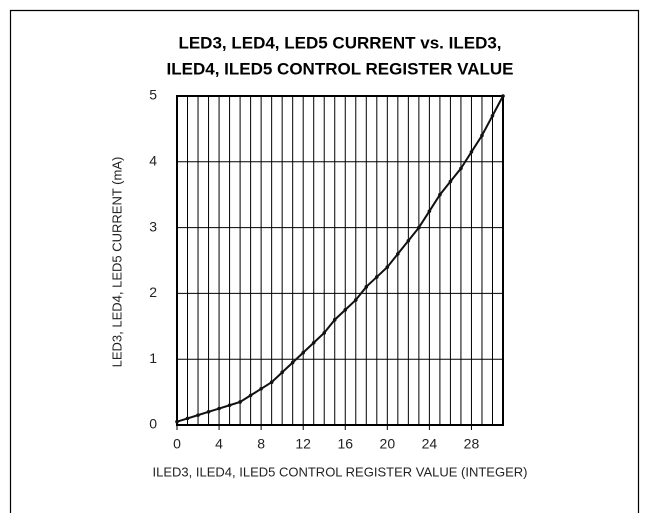  Describe the element at coordinates (116, 262) in the screenshot. I see `y-axis-label: LED3, LED4, LED5 CURRENT (mA)` at that location.